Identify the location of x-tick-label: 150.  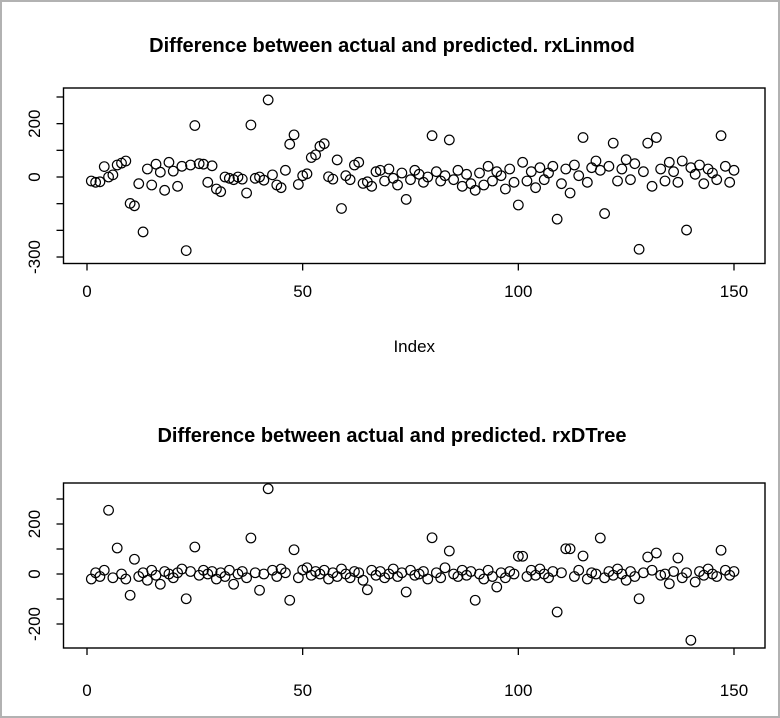
(734, 690).